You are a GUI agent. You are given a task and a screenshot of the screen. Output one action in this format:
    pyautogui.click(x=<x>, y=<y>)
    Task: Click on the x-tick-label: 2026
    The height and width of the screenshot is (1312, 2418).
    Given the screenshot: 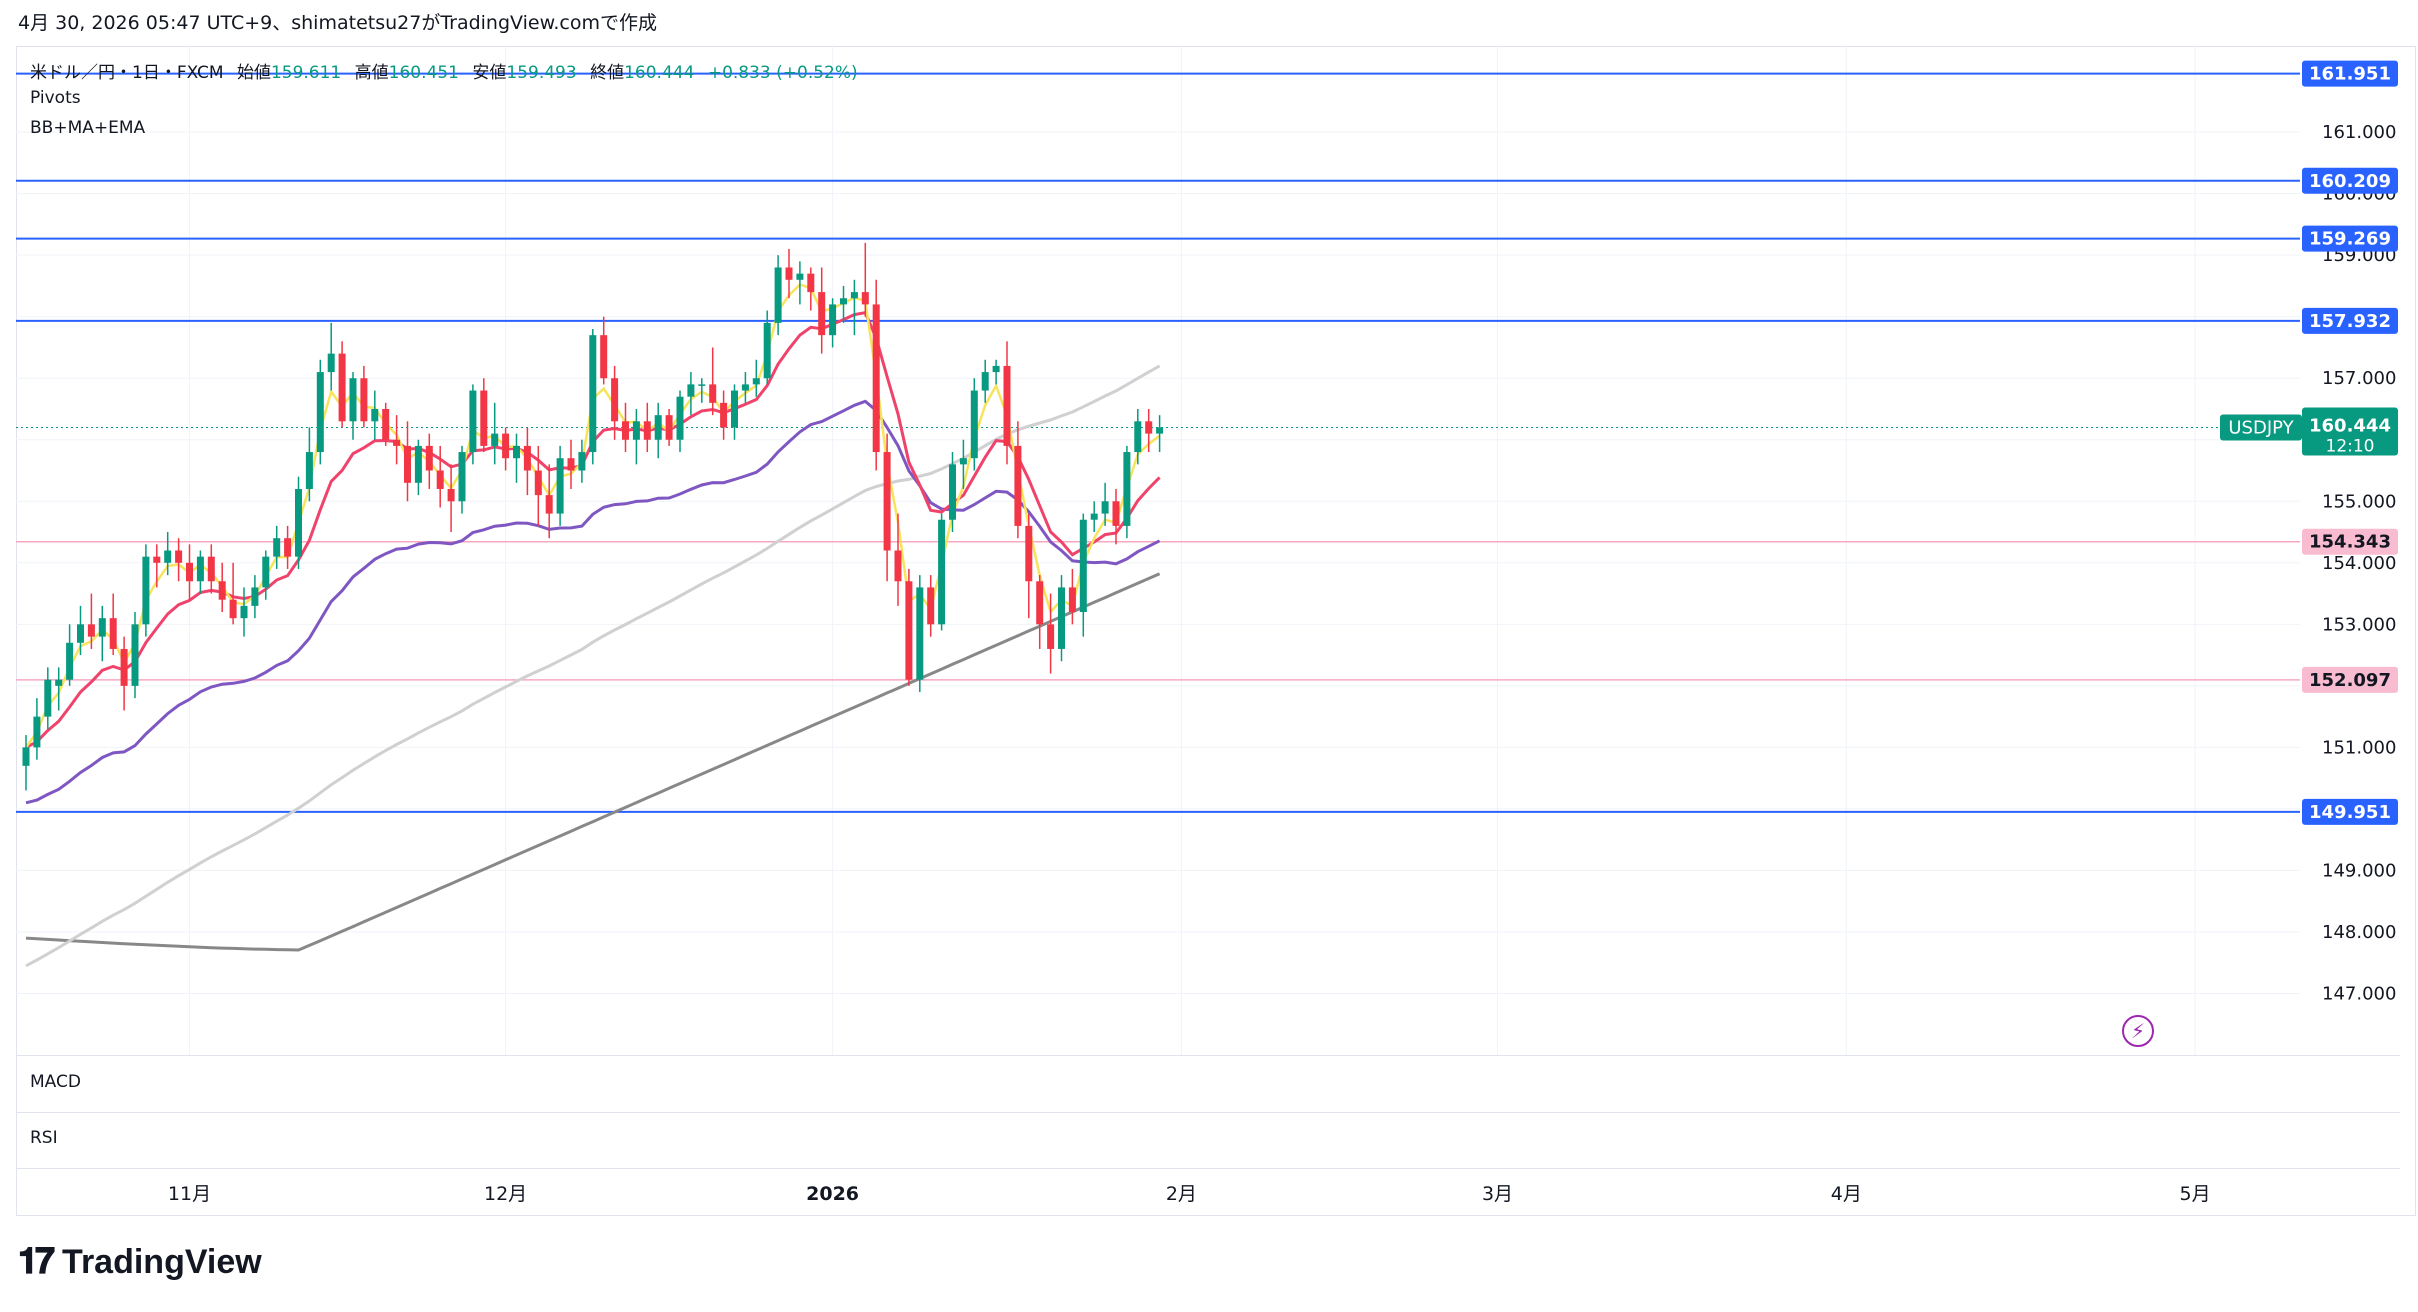 What is the action you would take?
    pyautogui.click(x=832, y=1194)
    